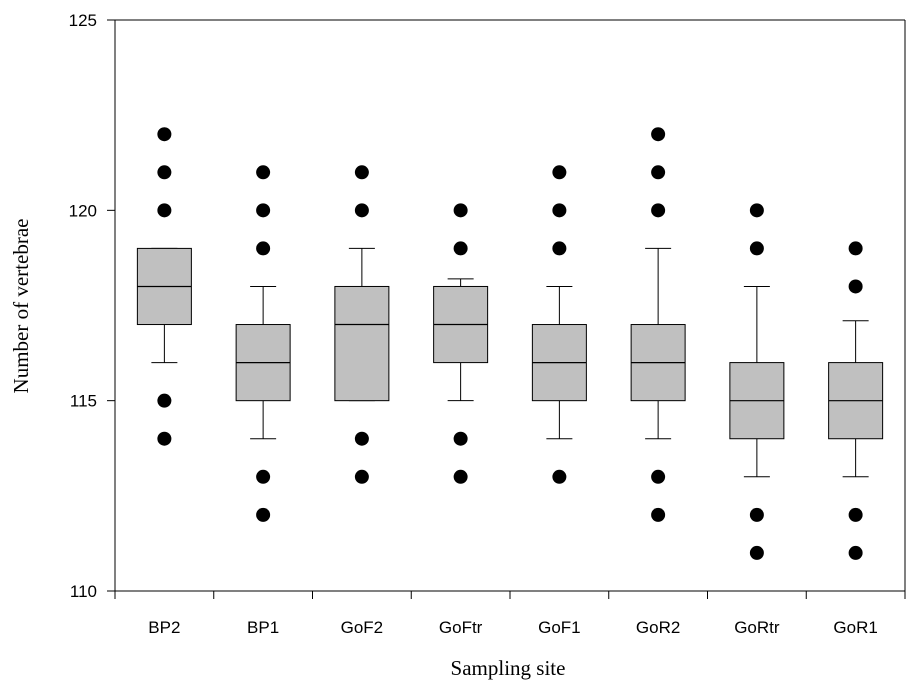 The width and height of the screenshot is (917, 686). Describe the element at coordinates (855, 627) in the screenshot. I see `x-tick-label: GoR1` at that location.